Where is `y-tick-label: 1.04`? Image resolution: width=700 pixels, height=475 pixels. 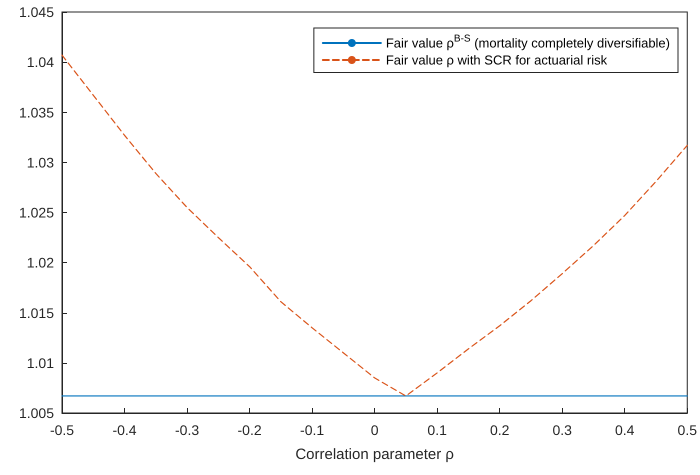 y-tick-label: 1.04 is located at coordinates (40, 62).